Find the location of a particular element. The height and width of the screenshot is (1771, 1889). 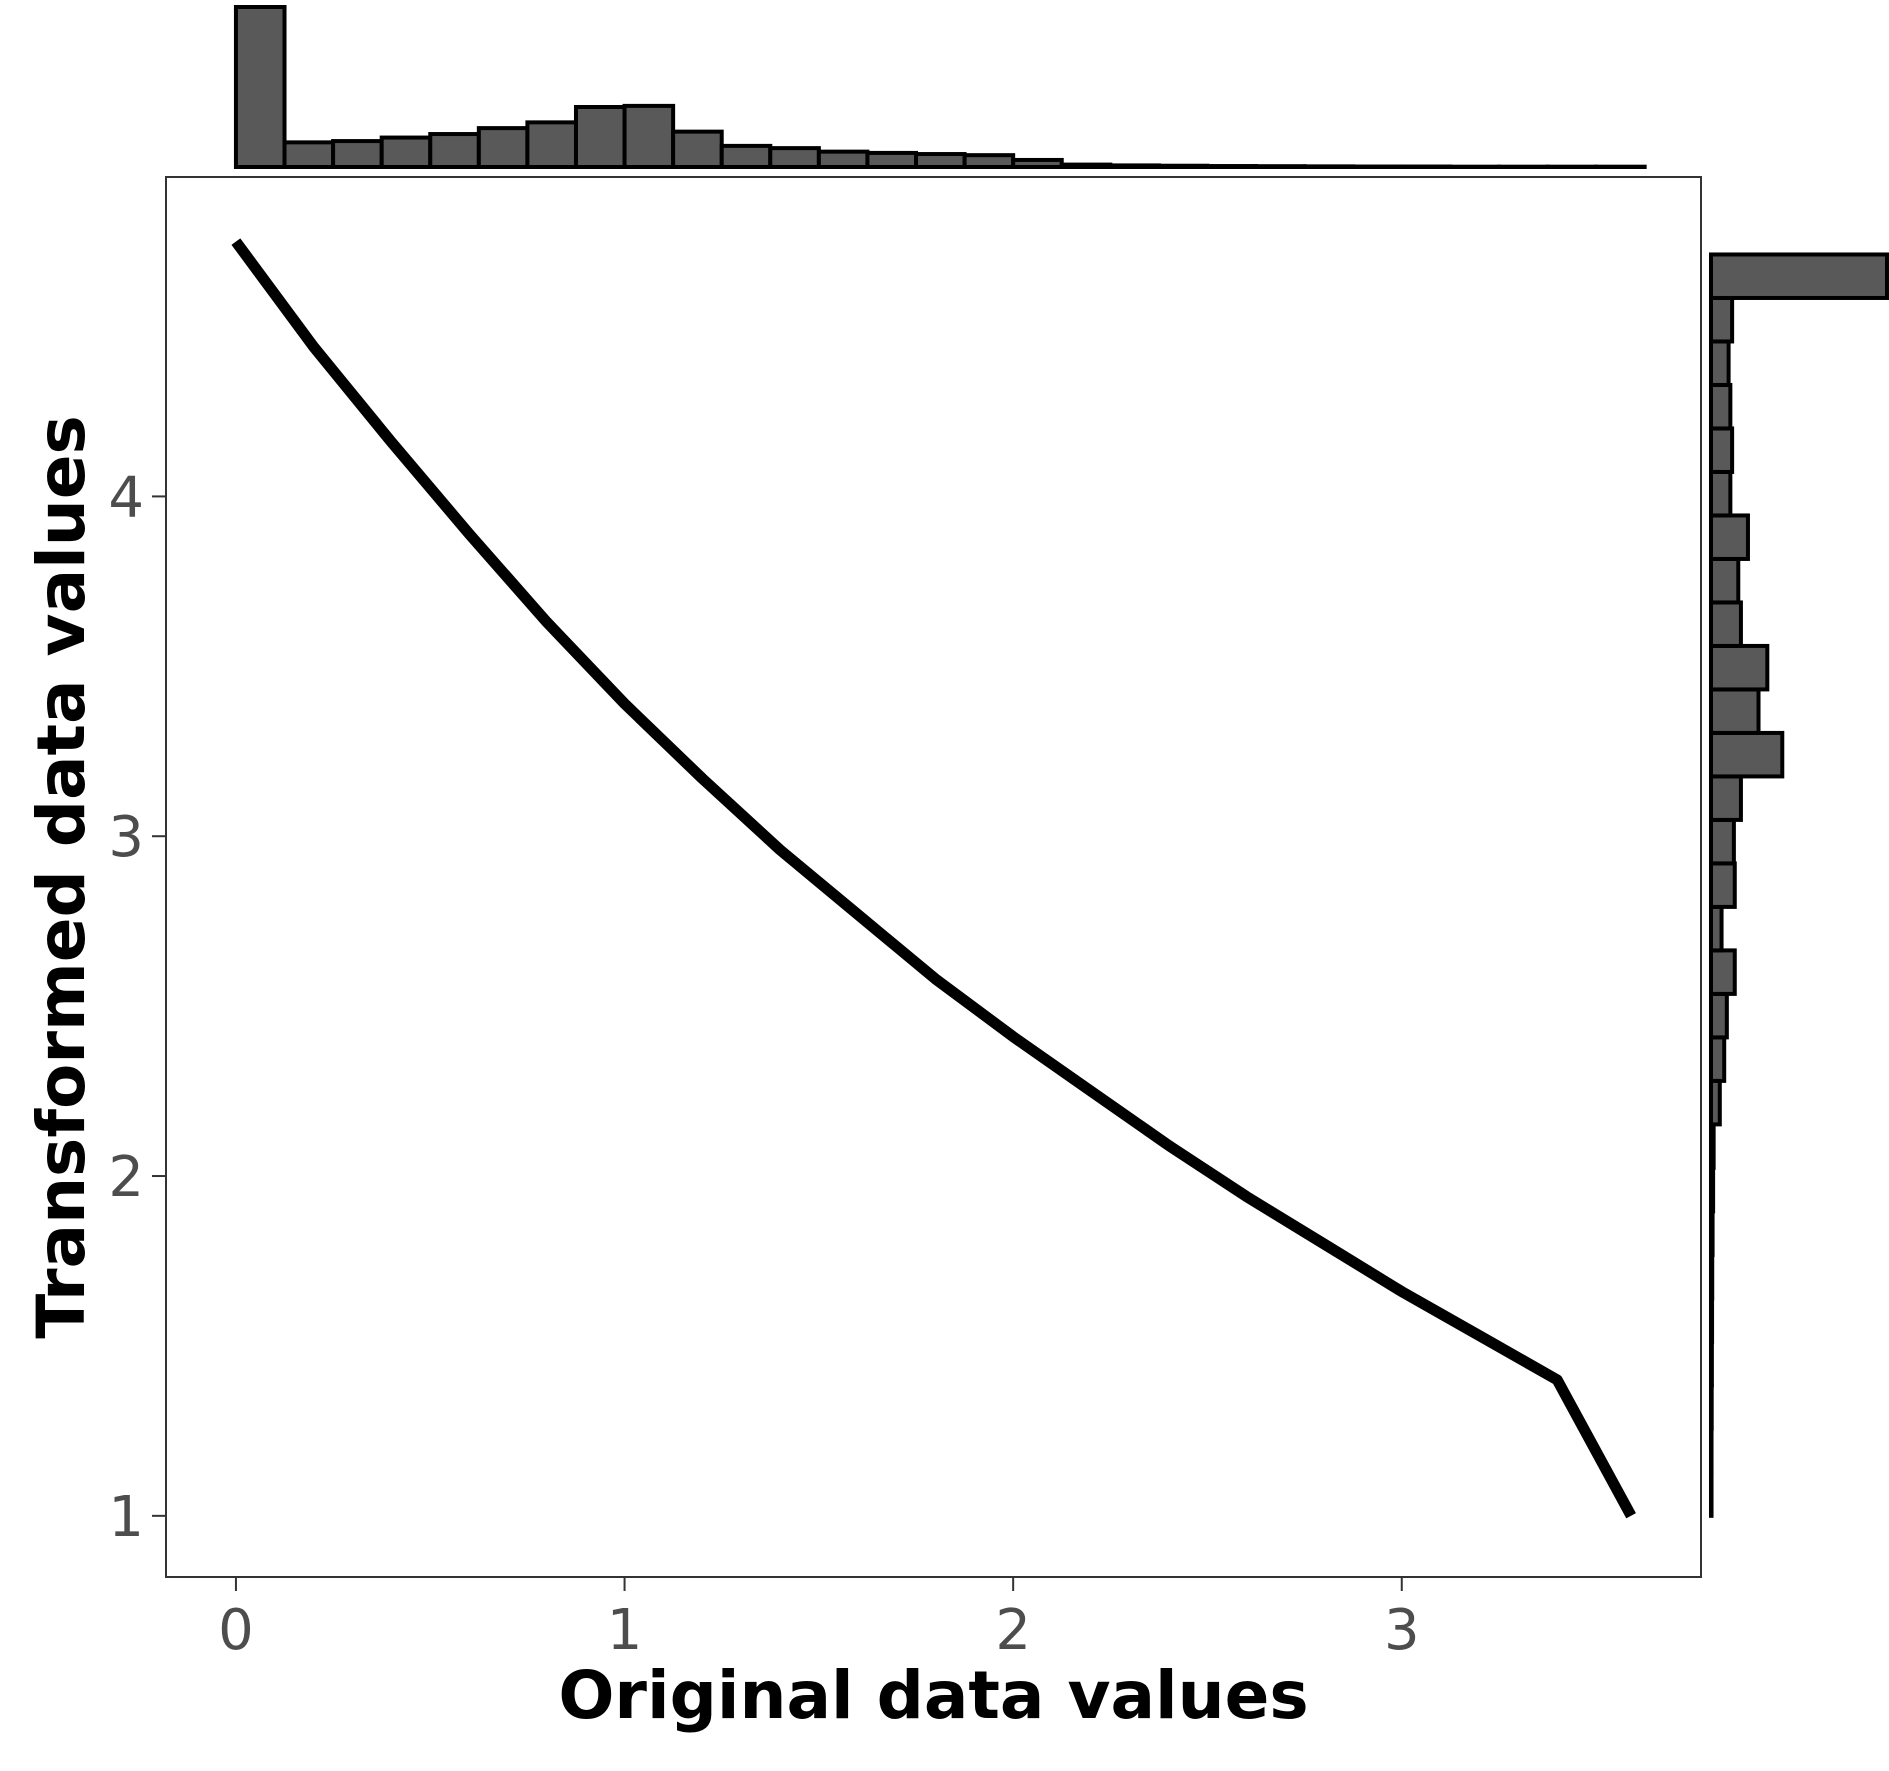

y-tick-label: 1 is located at coordinates (126, 1517).